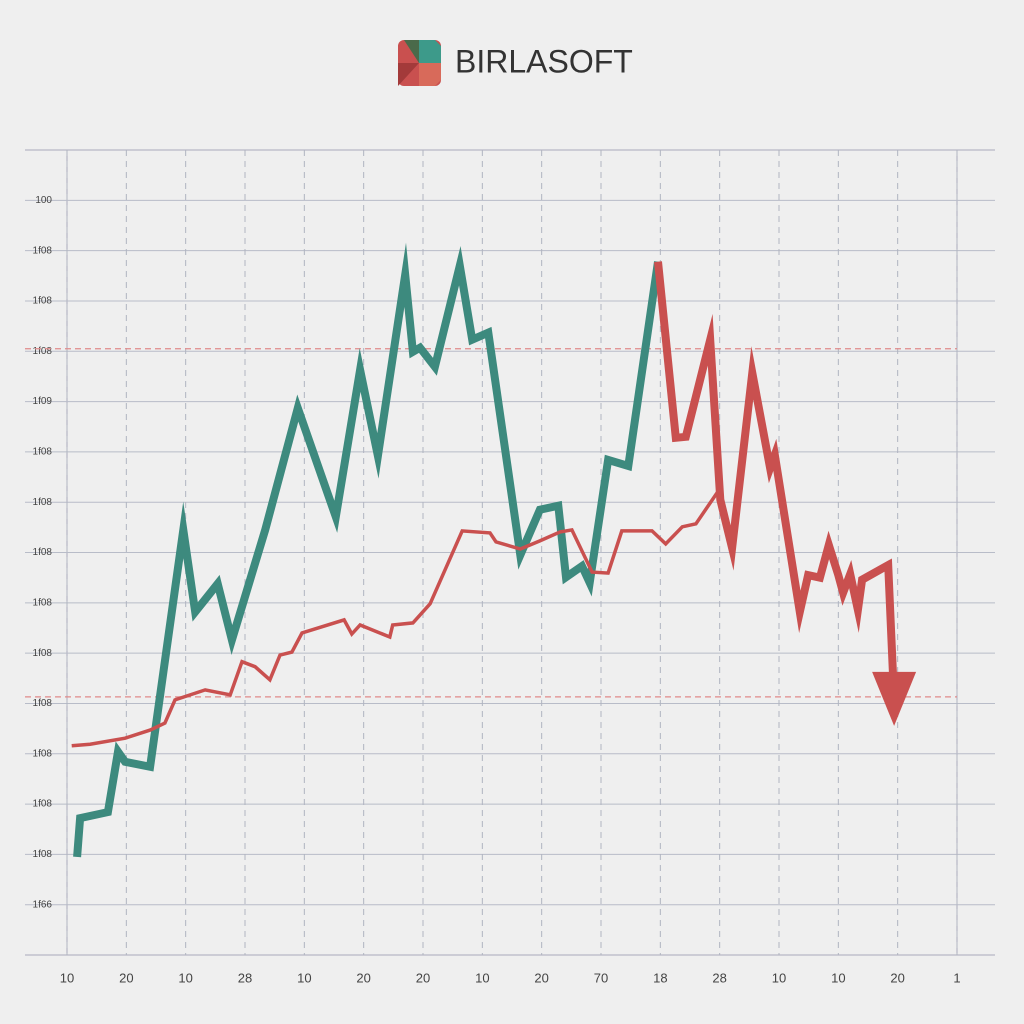 The height and width of the screenshot is (1024, 1024). I want to click on logo-icon, so click(419, 63).